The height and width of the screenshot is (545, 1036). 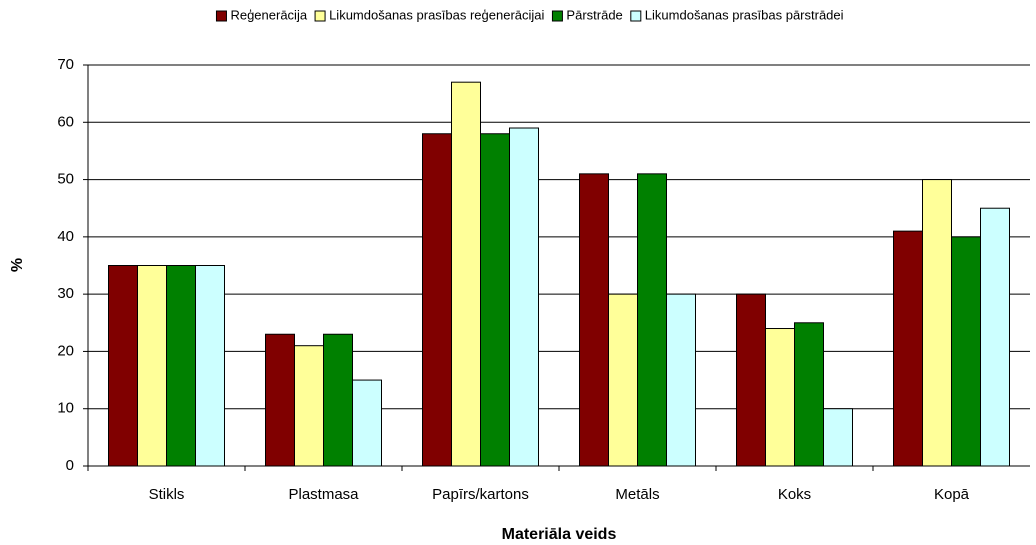 I want to click on legend-label: Reģenerācija, so click(x=268, y=14).